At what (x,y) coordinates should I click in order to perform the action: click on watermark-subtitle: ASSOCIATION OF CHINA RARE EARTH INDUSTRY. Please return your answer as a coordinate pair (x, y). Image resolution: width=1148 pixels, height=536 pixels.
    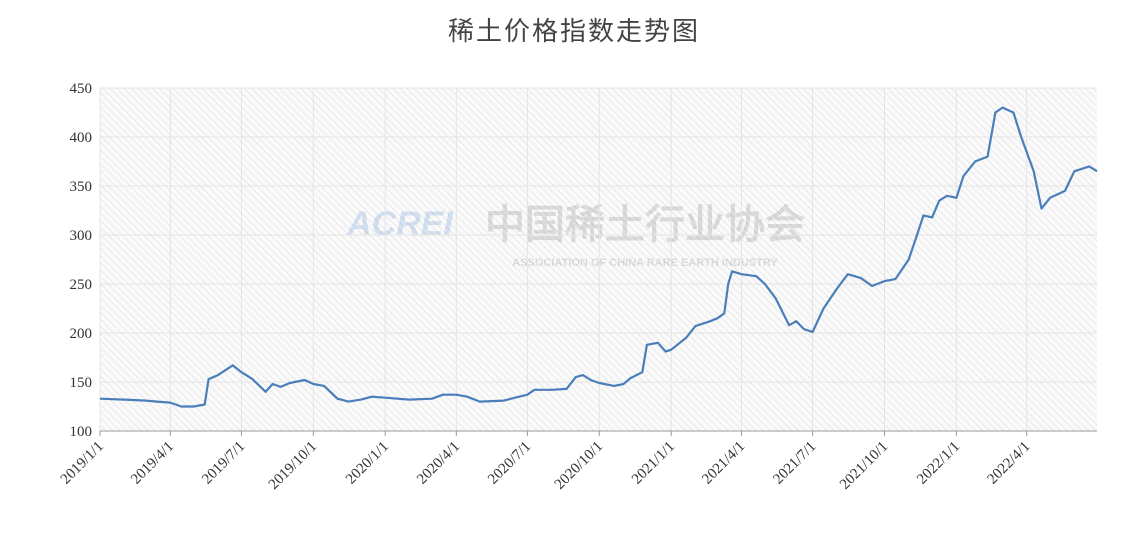
    Looking at the image, I should click on (645, 263).